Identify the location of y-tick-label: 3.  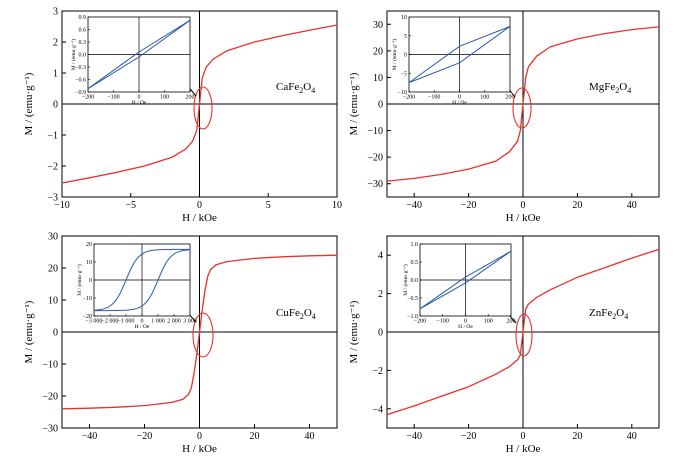
(55, 12).